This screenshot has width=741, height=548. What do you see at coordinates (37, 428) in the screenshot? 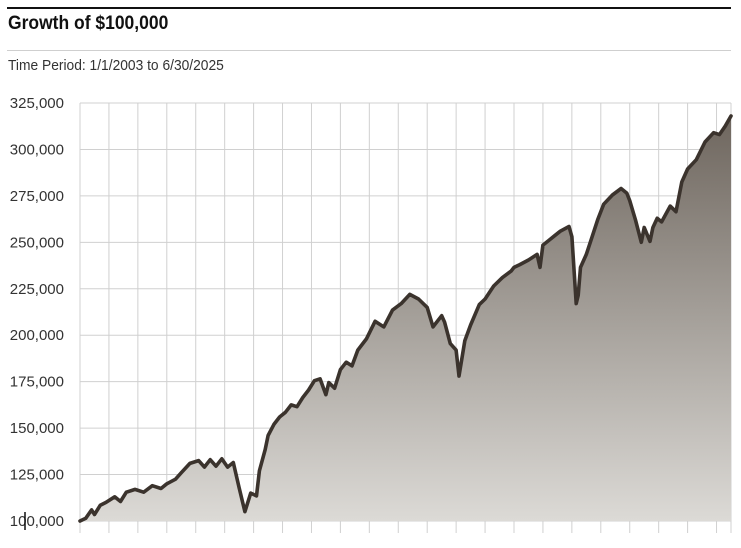
I see `y-tick-label: 150,000` at bounding box center [37, 428].